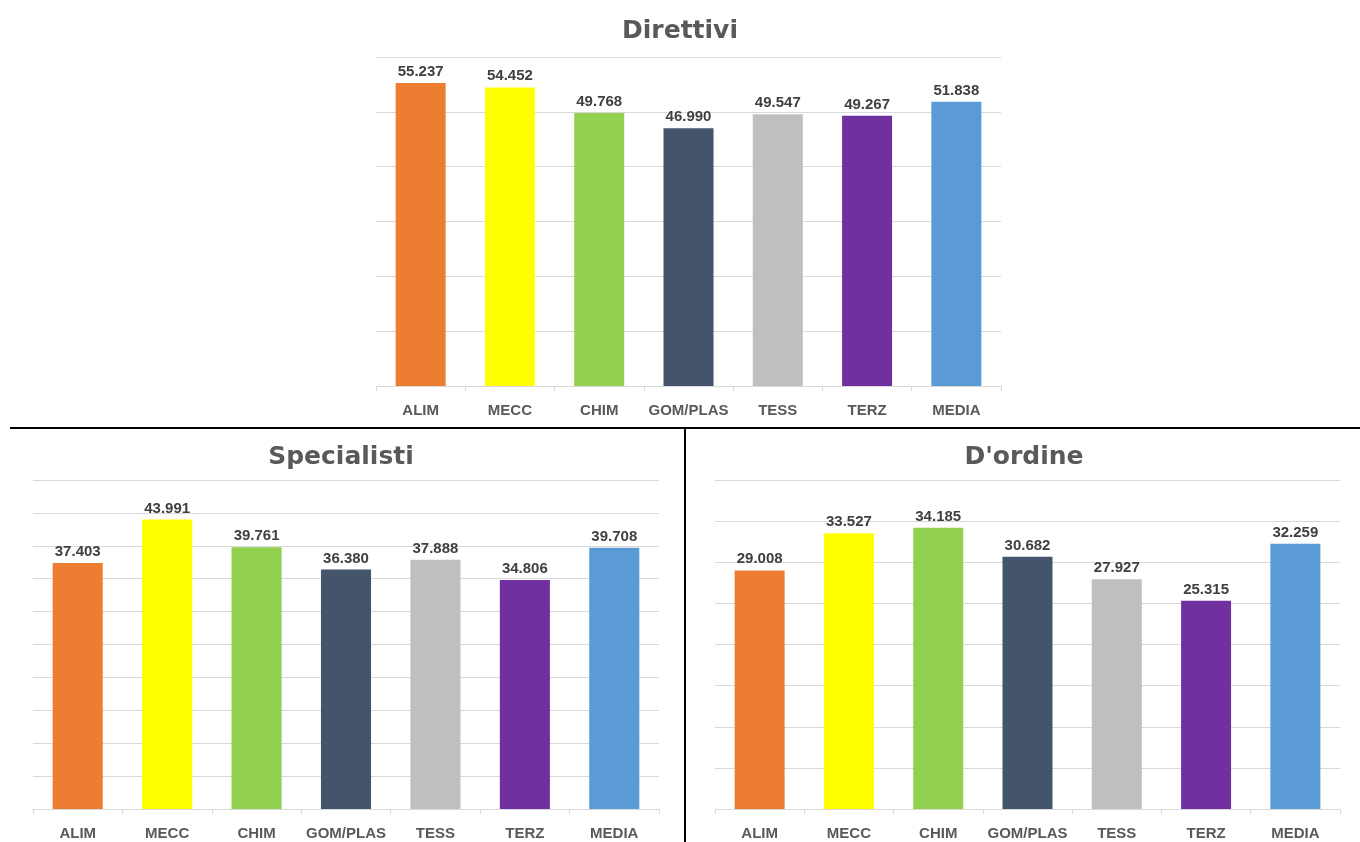 Image resolution: width=1360 pixels, height=842 pixels. I want to click on data-label: 54.452, so click(509, 75).